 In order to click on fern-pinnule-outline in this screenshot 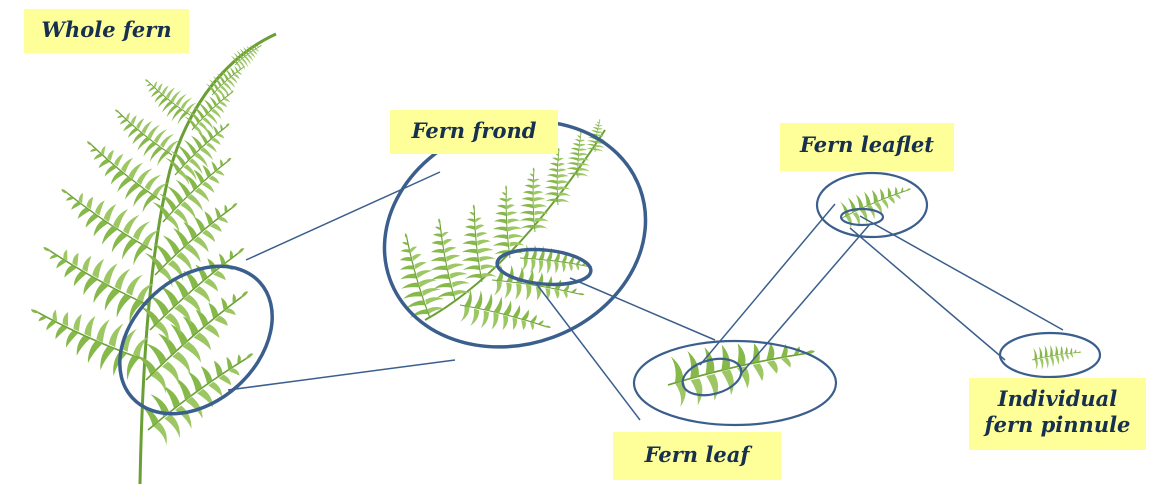, I will do `click(1050, 355)`.